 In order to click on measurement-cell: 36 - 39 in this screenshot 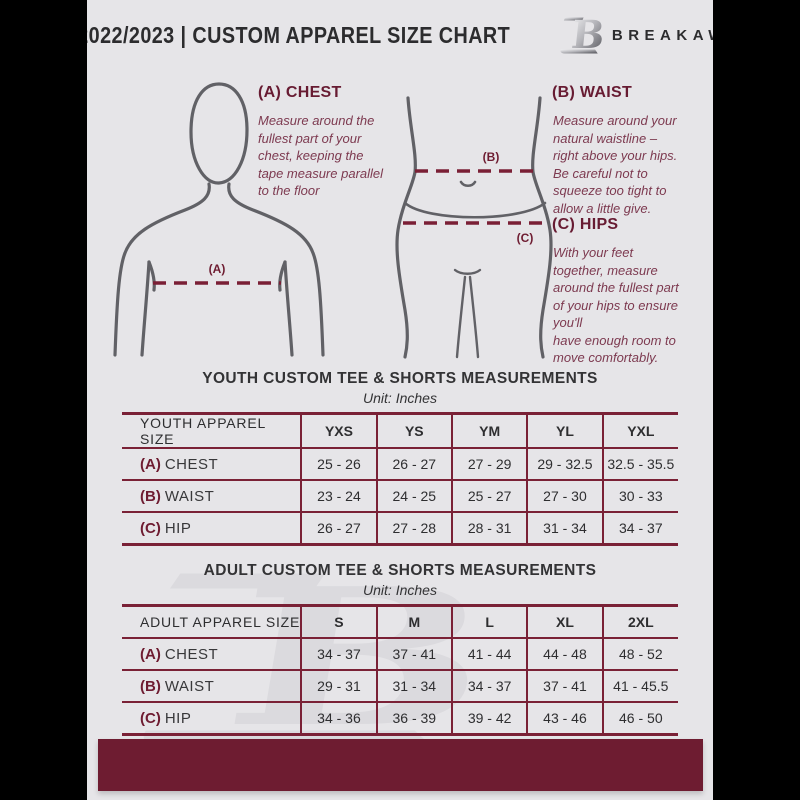, I will do `click(413, 718)`.